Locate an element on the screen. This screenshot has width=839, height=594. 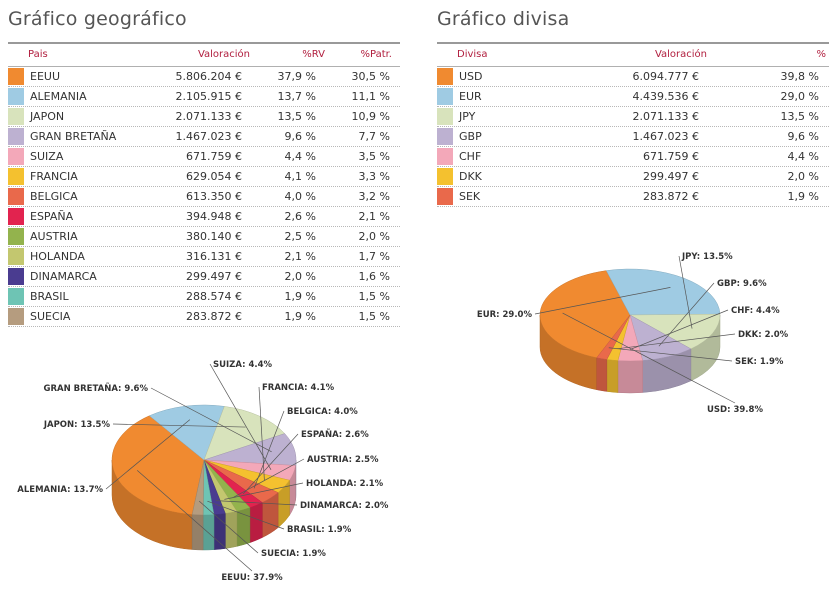
table-row: SEK 283.872 € 1,9 % is located at coordinates (633, 197).